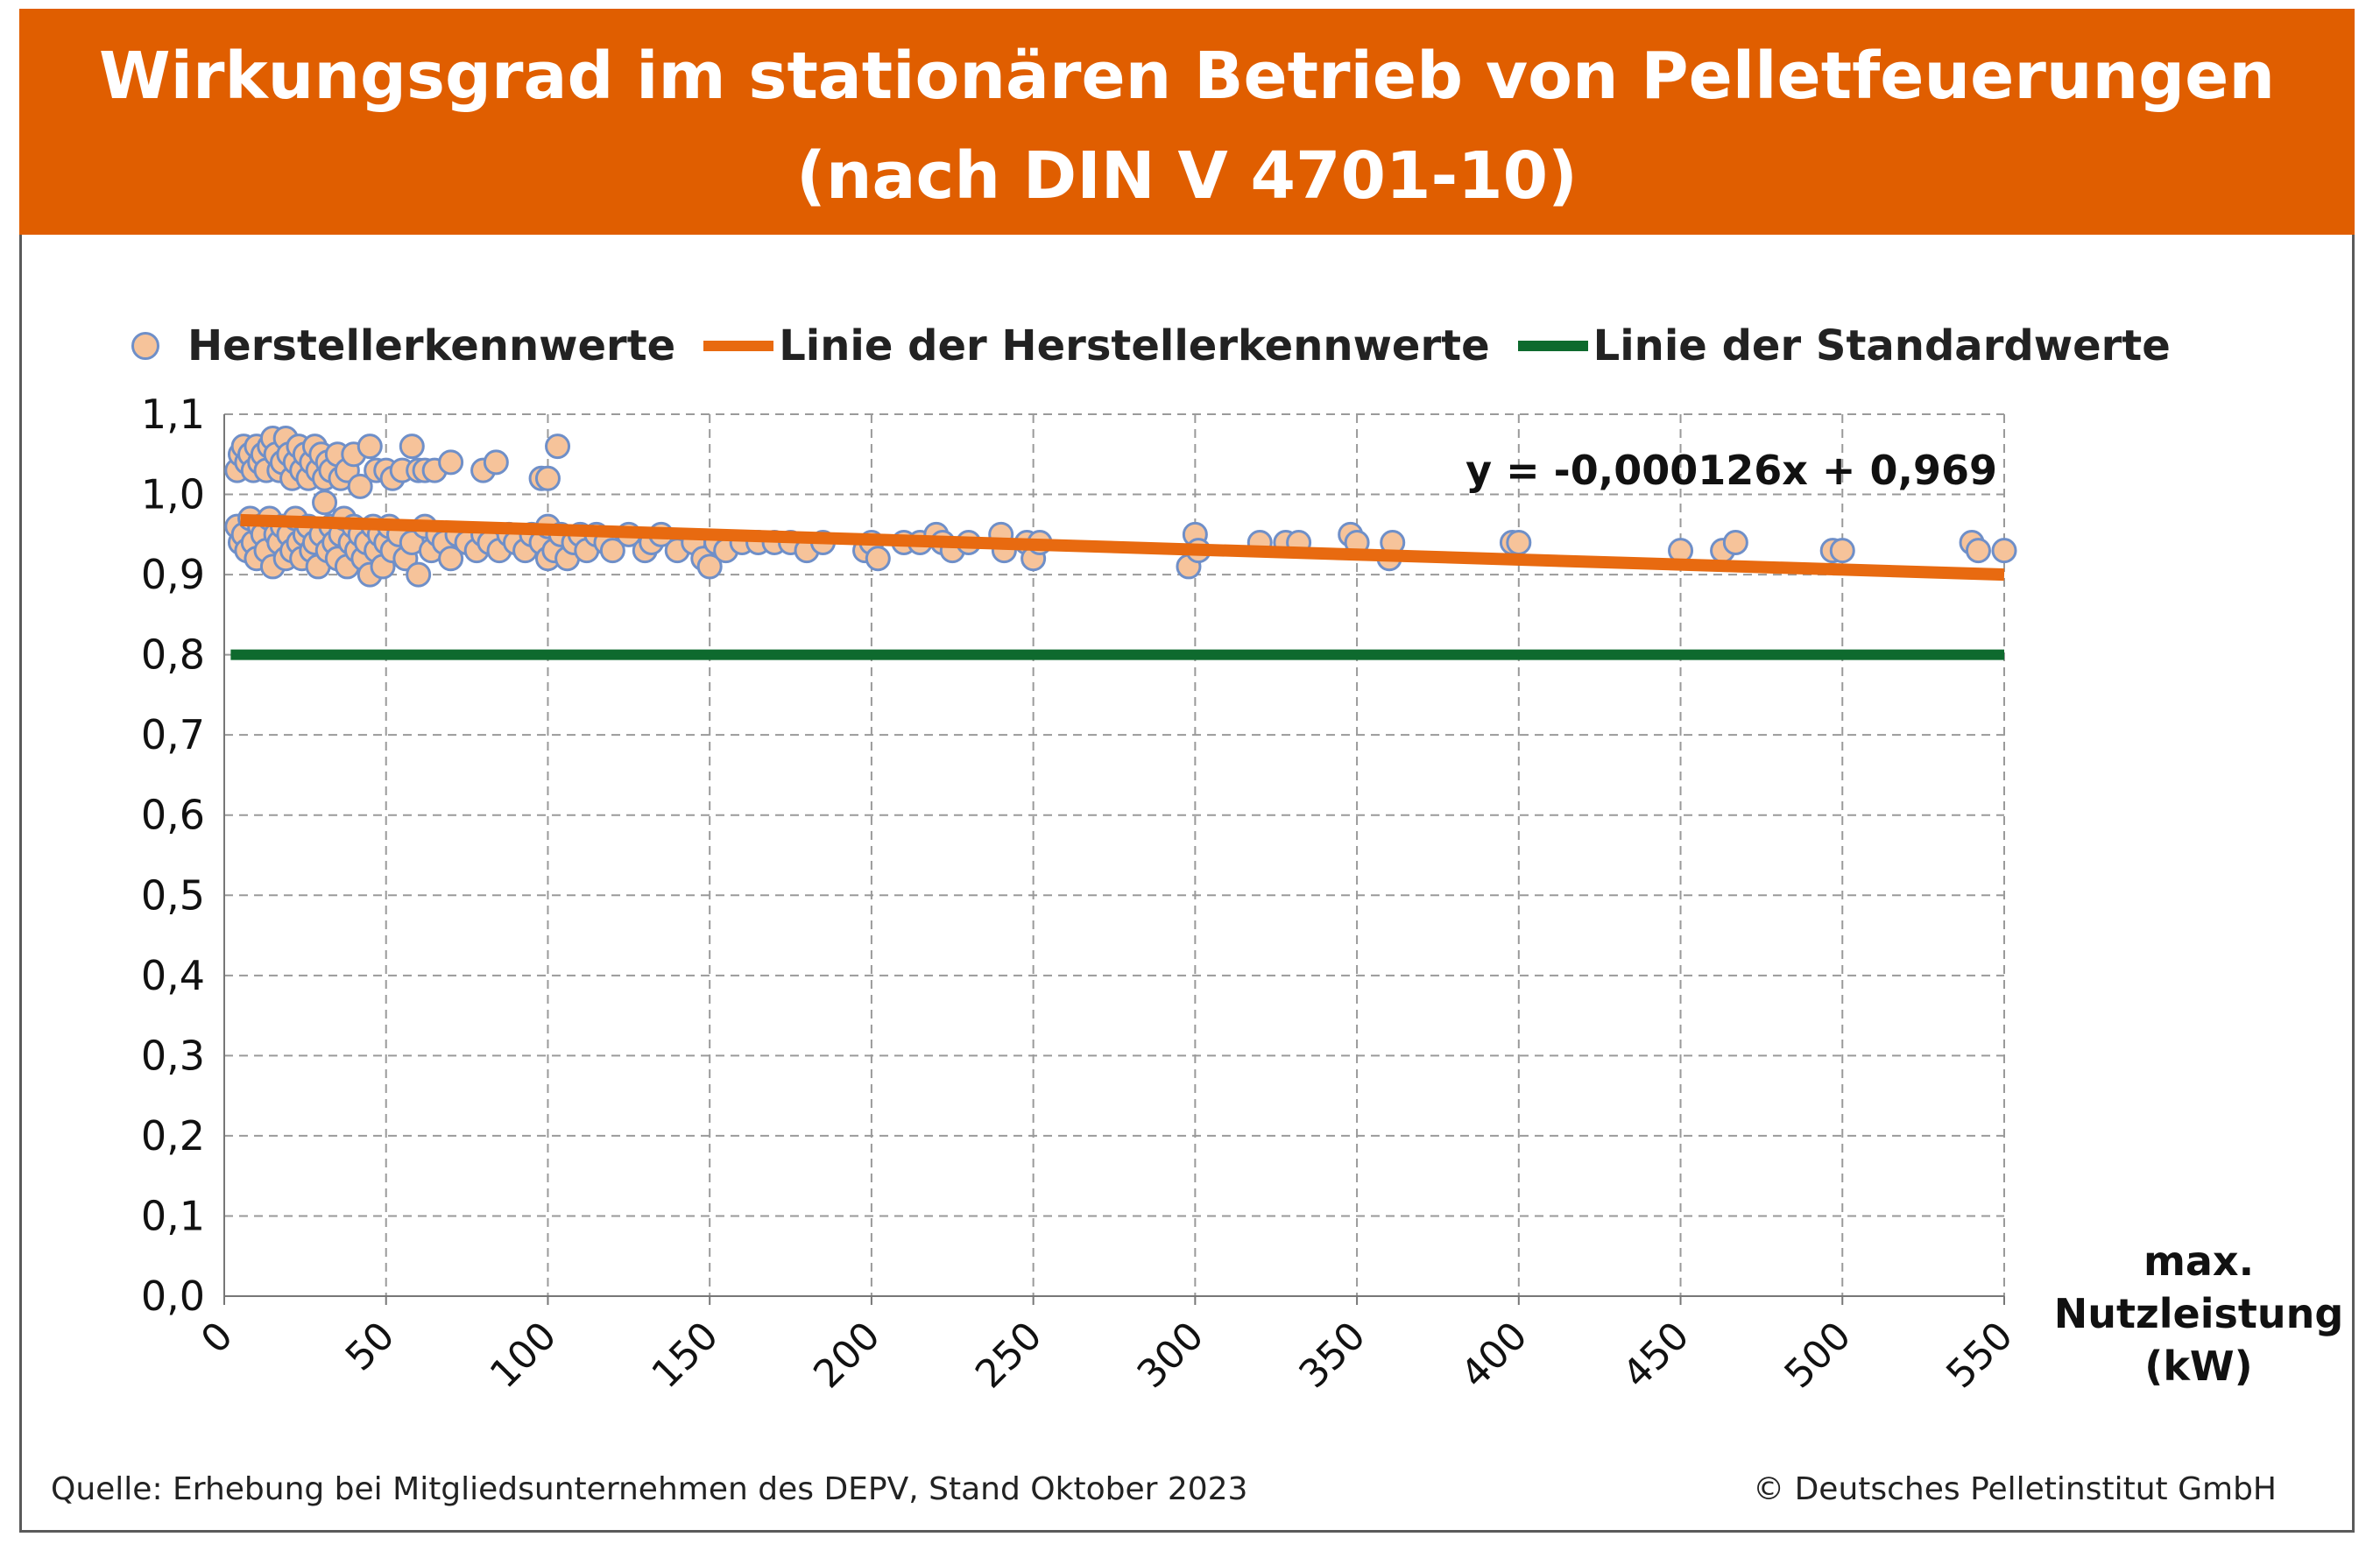  I want to click on chart-title-line-2: (nach DIN V 4701-10), so click(1187, 176).